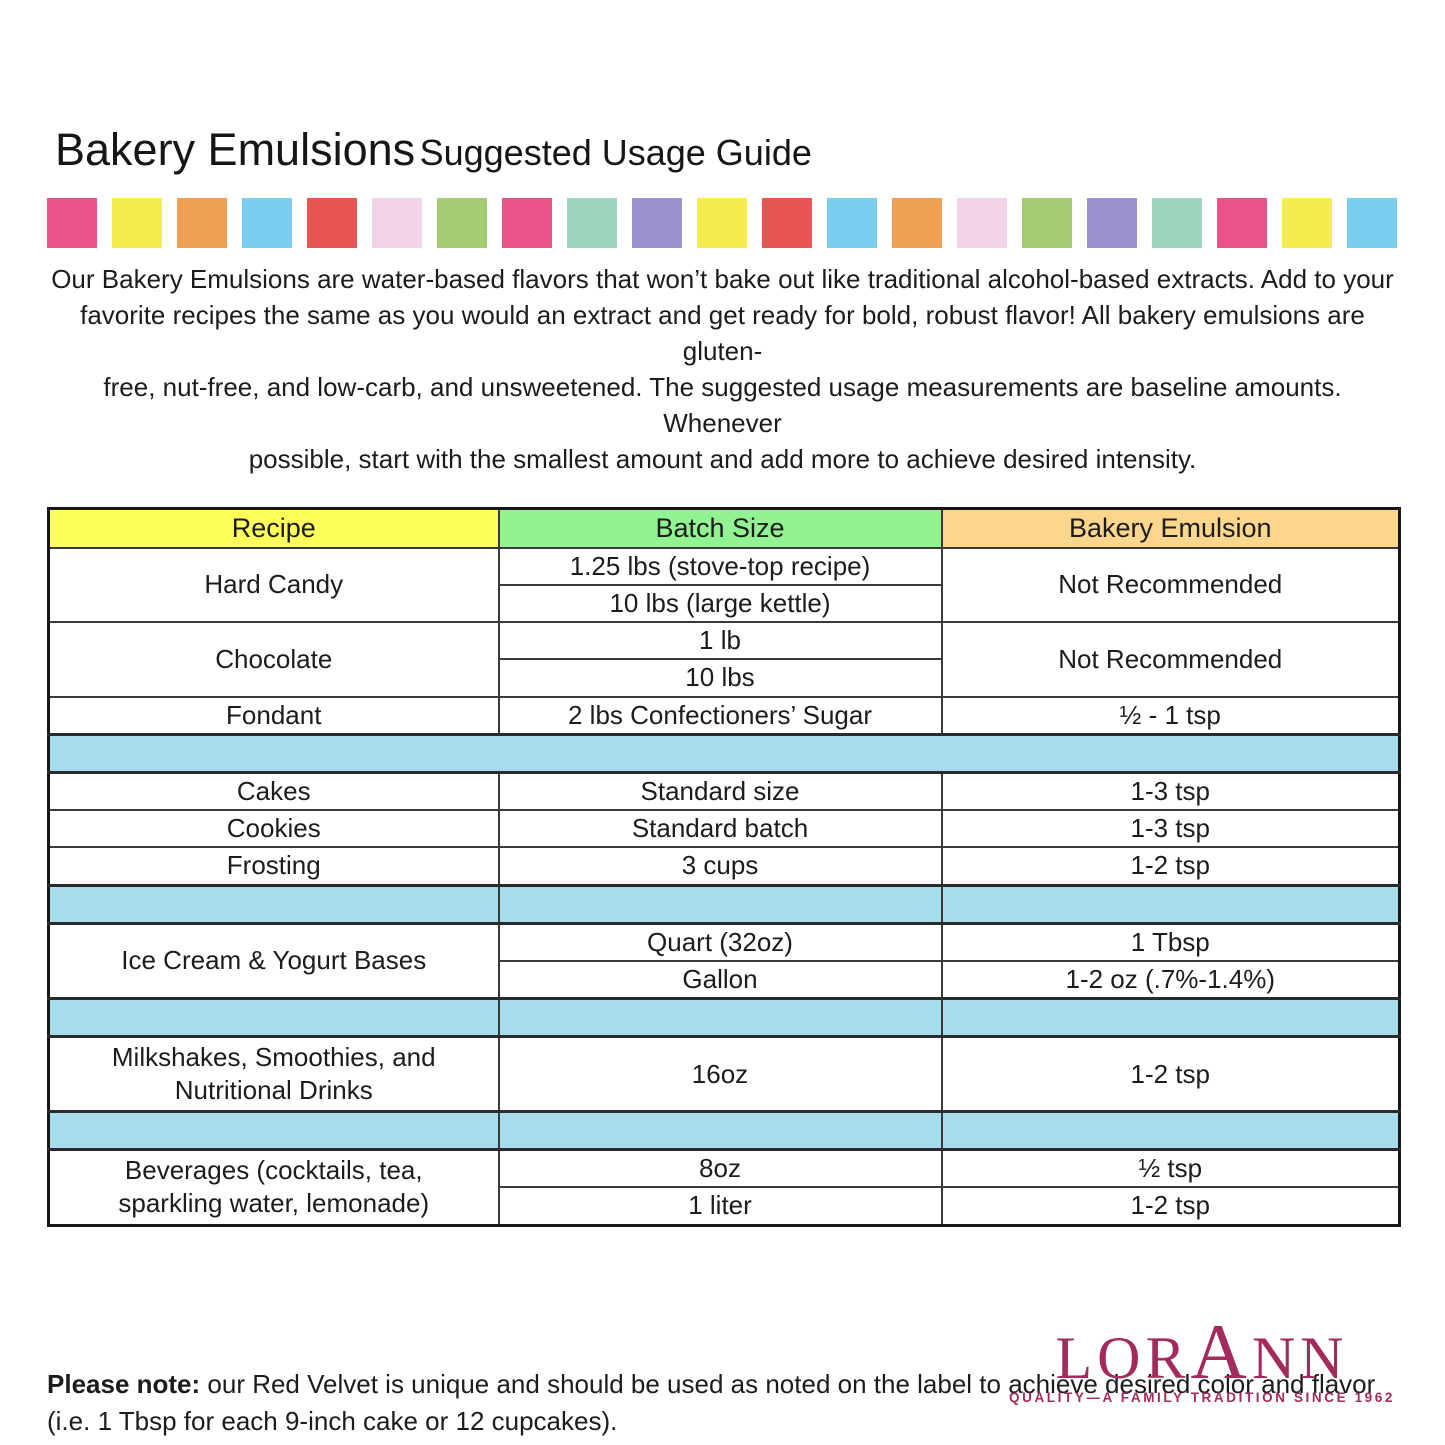 This screenshot has width=1445, height=1445. I want to click on table-row-frosting: Frosting 3 cups 1-2 tsp, so click(724, 866).